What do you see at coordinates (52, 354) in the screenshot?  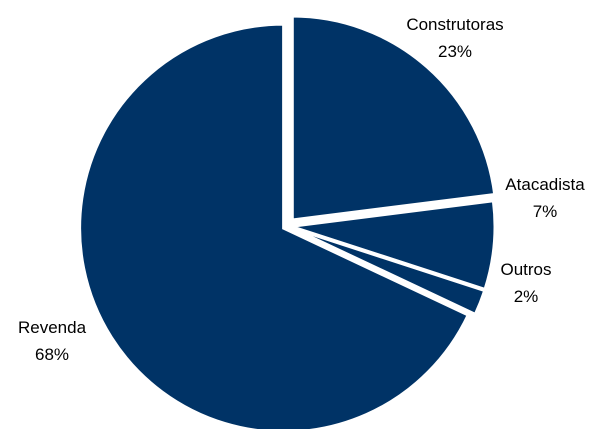 I see `slice-value-label-revenda: 68%` at bounding box center [52, 354].